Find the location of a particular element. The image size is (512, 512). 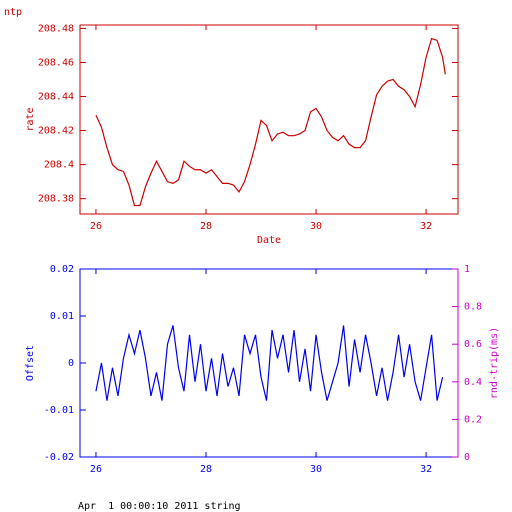

y-tick-label: 208.48 is located at coordinates (56, 28).